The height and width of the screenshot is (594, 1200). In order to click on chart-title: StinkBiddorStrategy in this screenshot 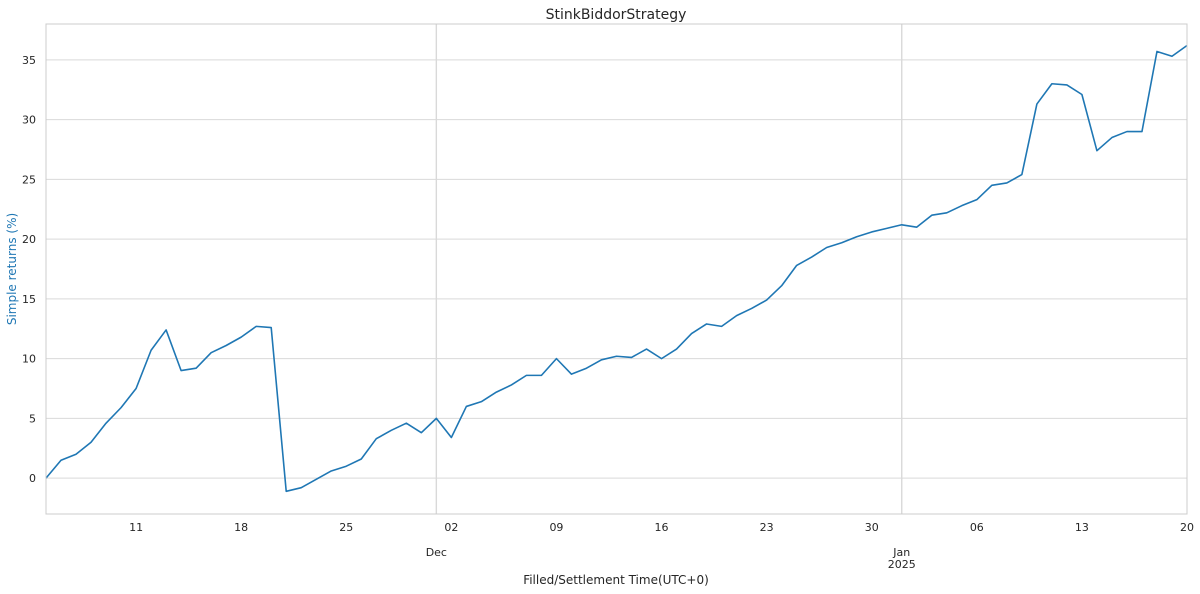, I will do `click(616, 15)`.